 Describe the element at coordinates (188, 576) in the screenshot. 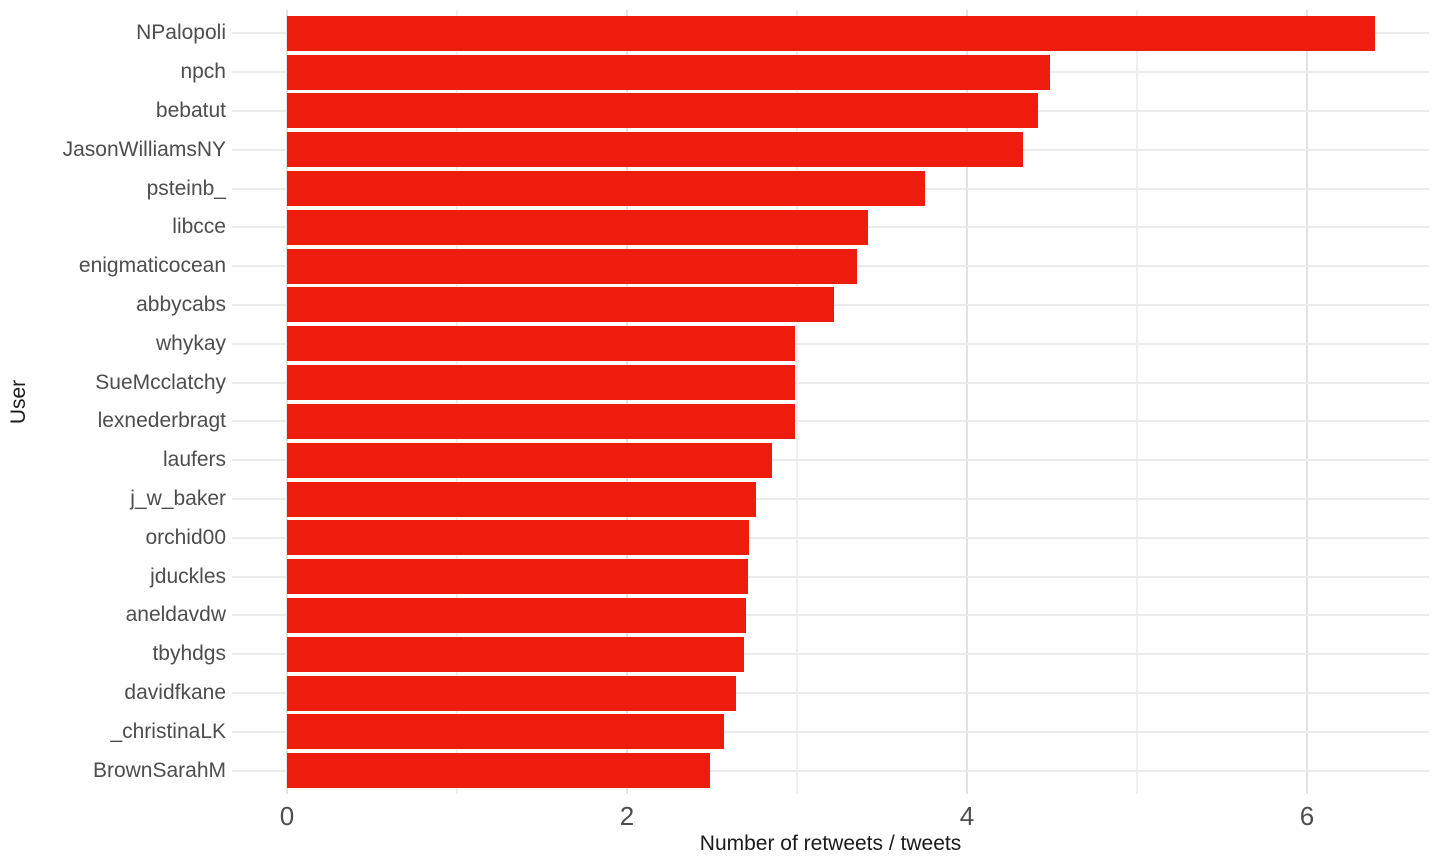

I see `y-tick-label: jduckles` at that location.